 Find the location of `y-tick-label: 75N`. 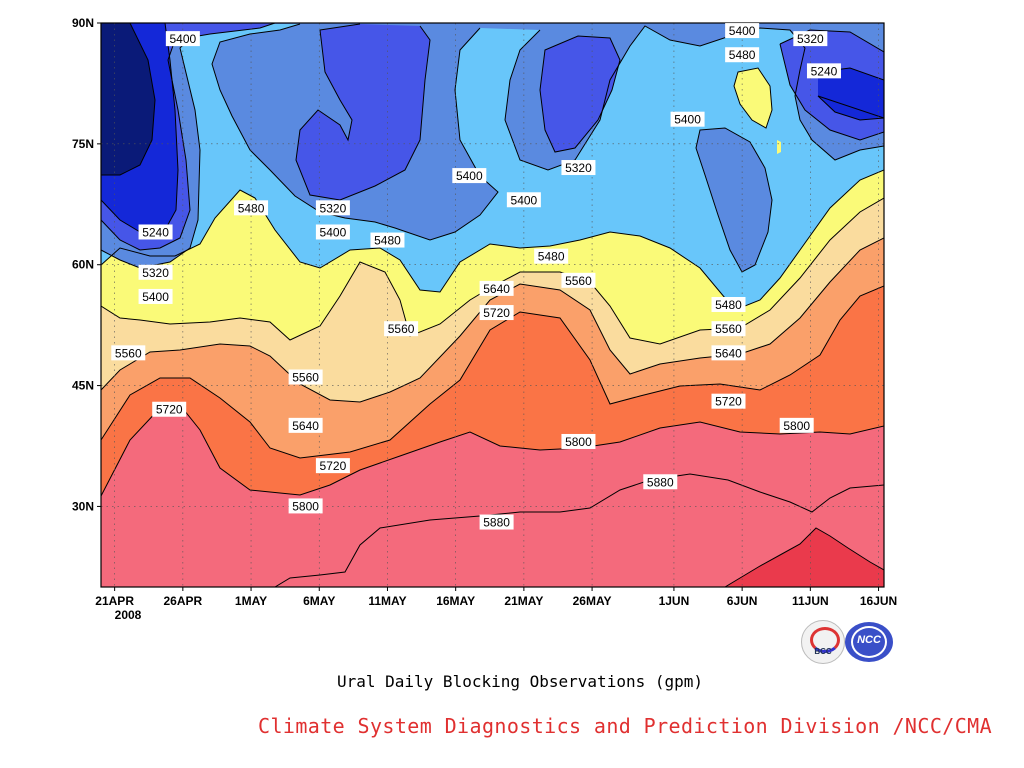

y-tick-label: 75N is located at coordinates (83, 144).